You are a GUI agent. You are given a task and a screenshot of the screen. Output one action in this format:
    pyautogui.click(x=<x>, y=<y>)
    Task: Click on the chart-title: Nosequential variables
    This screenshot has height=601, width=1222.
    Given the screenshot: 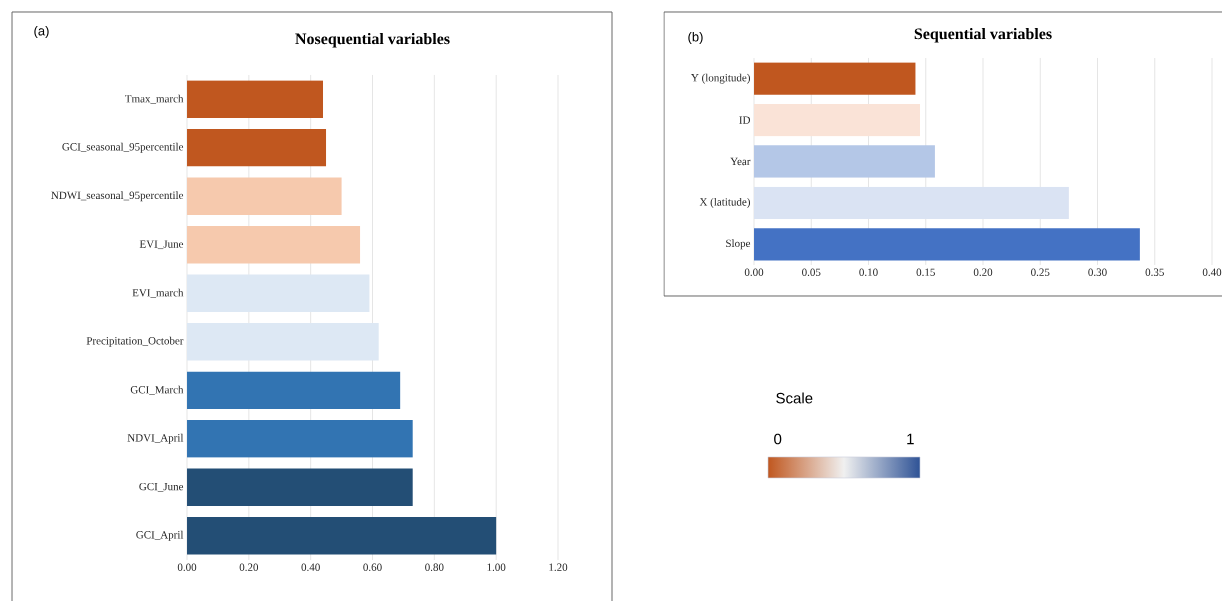 What is the action you would take?
    pyautogui.click(x=372, y=40)
    